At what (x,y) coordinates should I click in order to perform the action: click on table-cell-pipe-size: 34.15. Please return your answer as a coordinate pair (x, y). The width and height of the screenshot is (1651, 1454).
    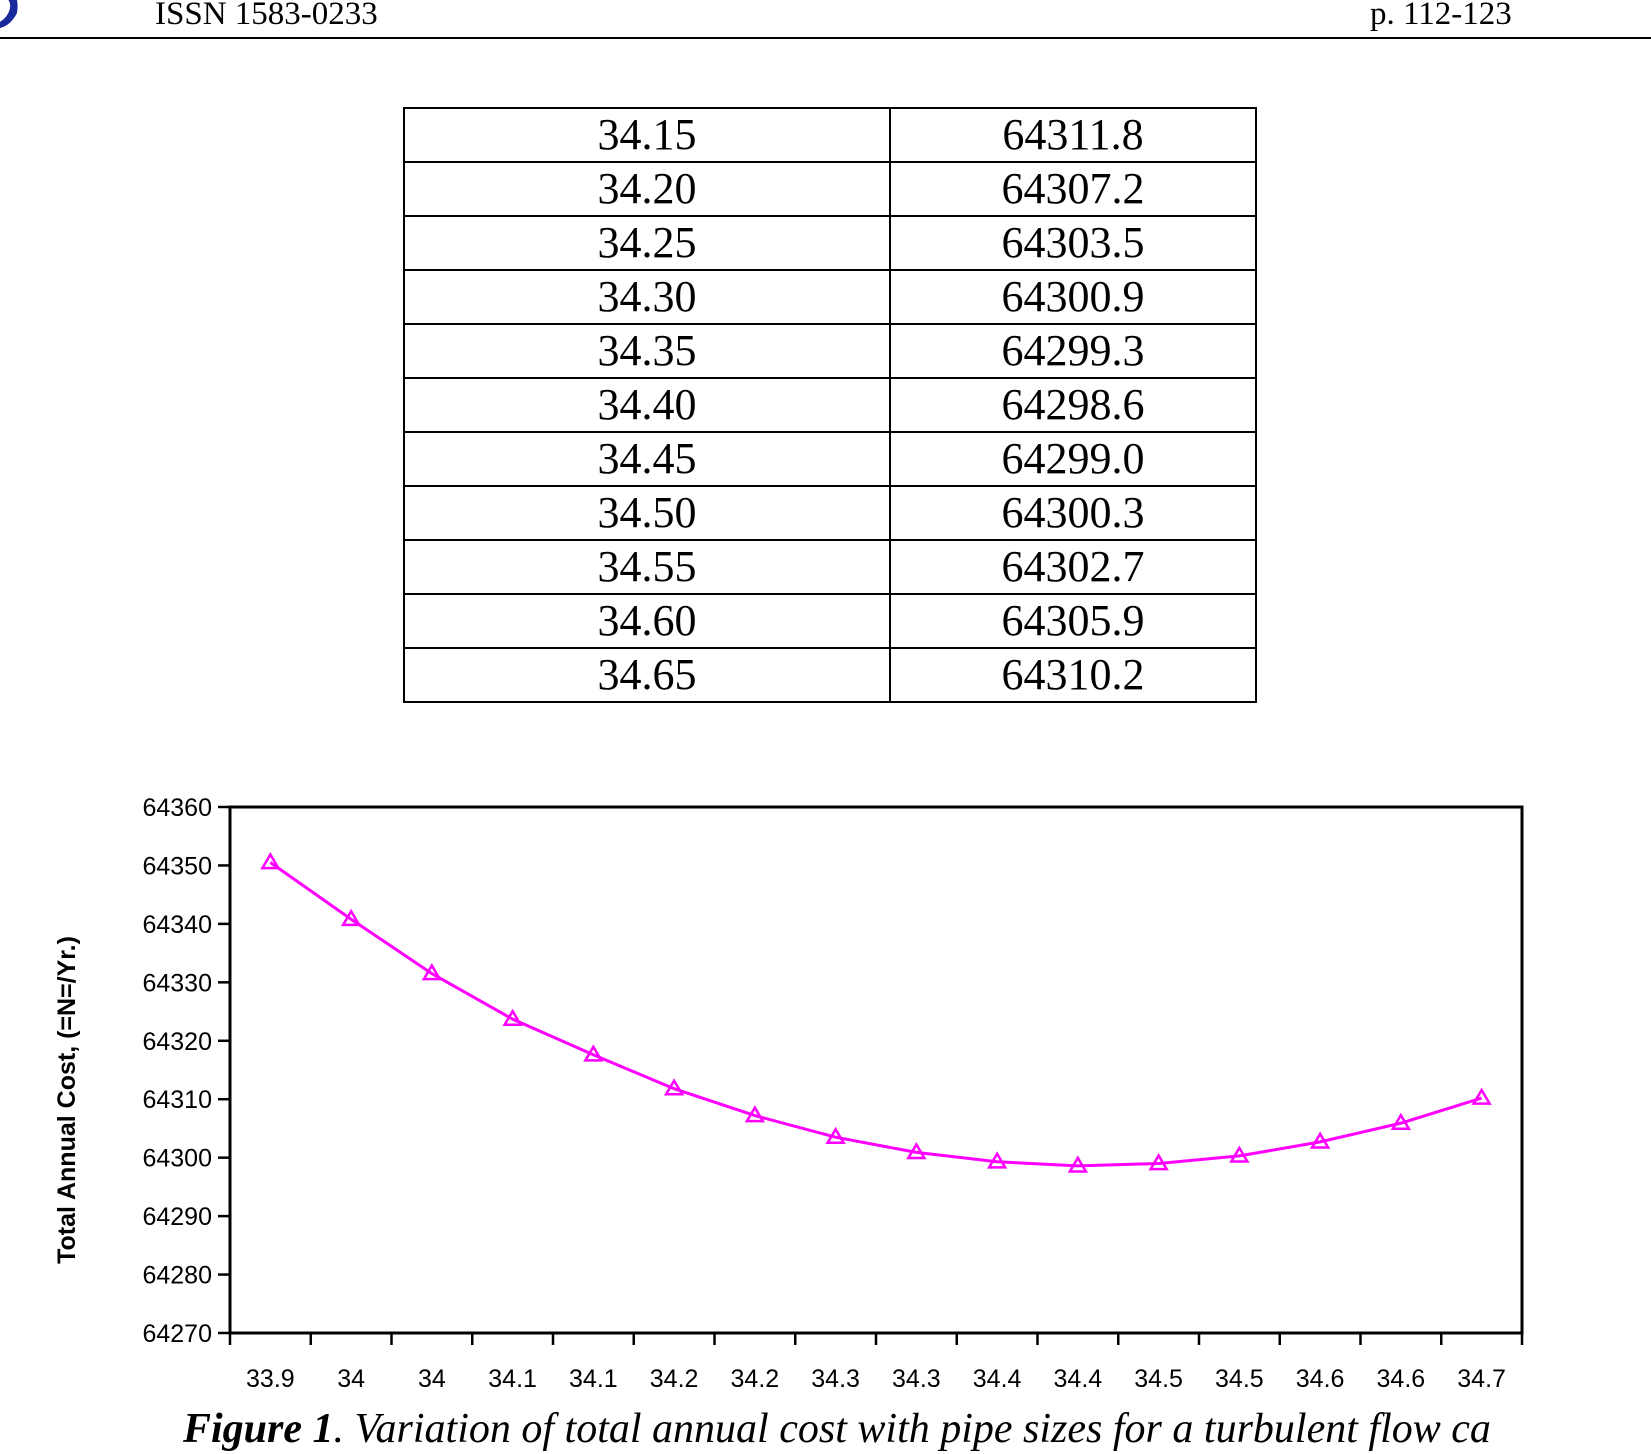
    Looking at the image, I should click on (647, 135).